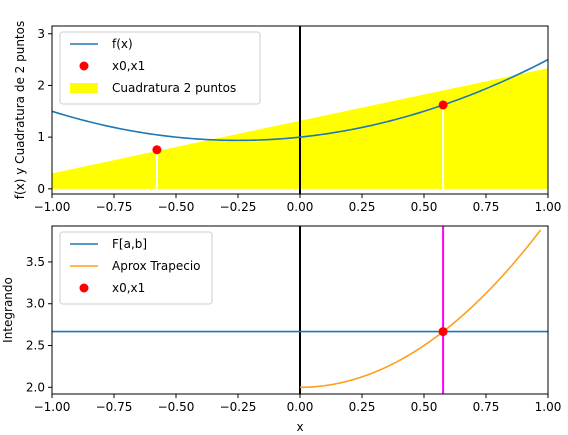  I want to click on legend-label: Aprox Trapecio, so click(156, 266).